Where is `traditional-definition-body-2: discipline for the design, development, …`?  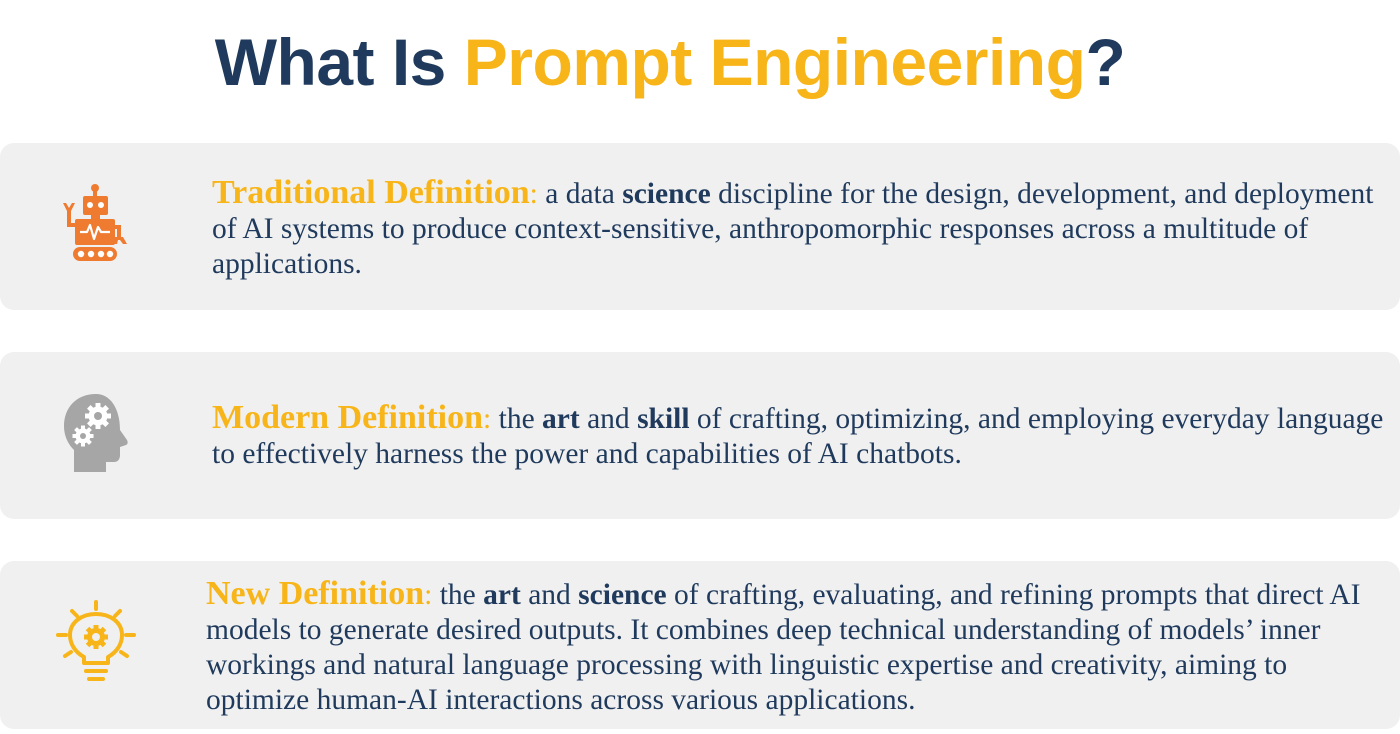 traditional-definition-body-2: discipline for the design, development, … is located at coordinates (793, 229).